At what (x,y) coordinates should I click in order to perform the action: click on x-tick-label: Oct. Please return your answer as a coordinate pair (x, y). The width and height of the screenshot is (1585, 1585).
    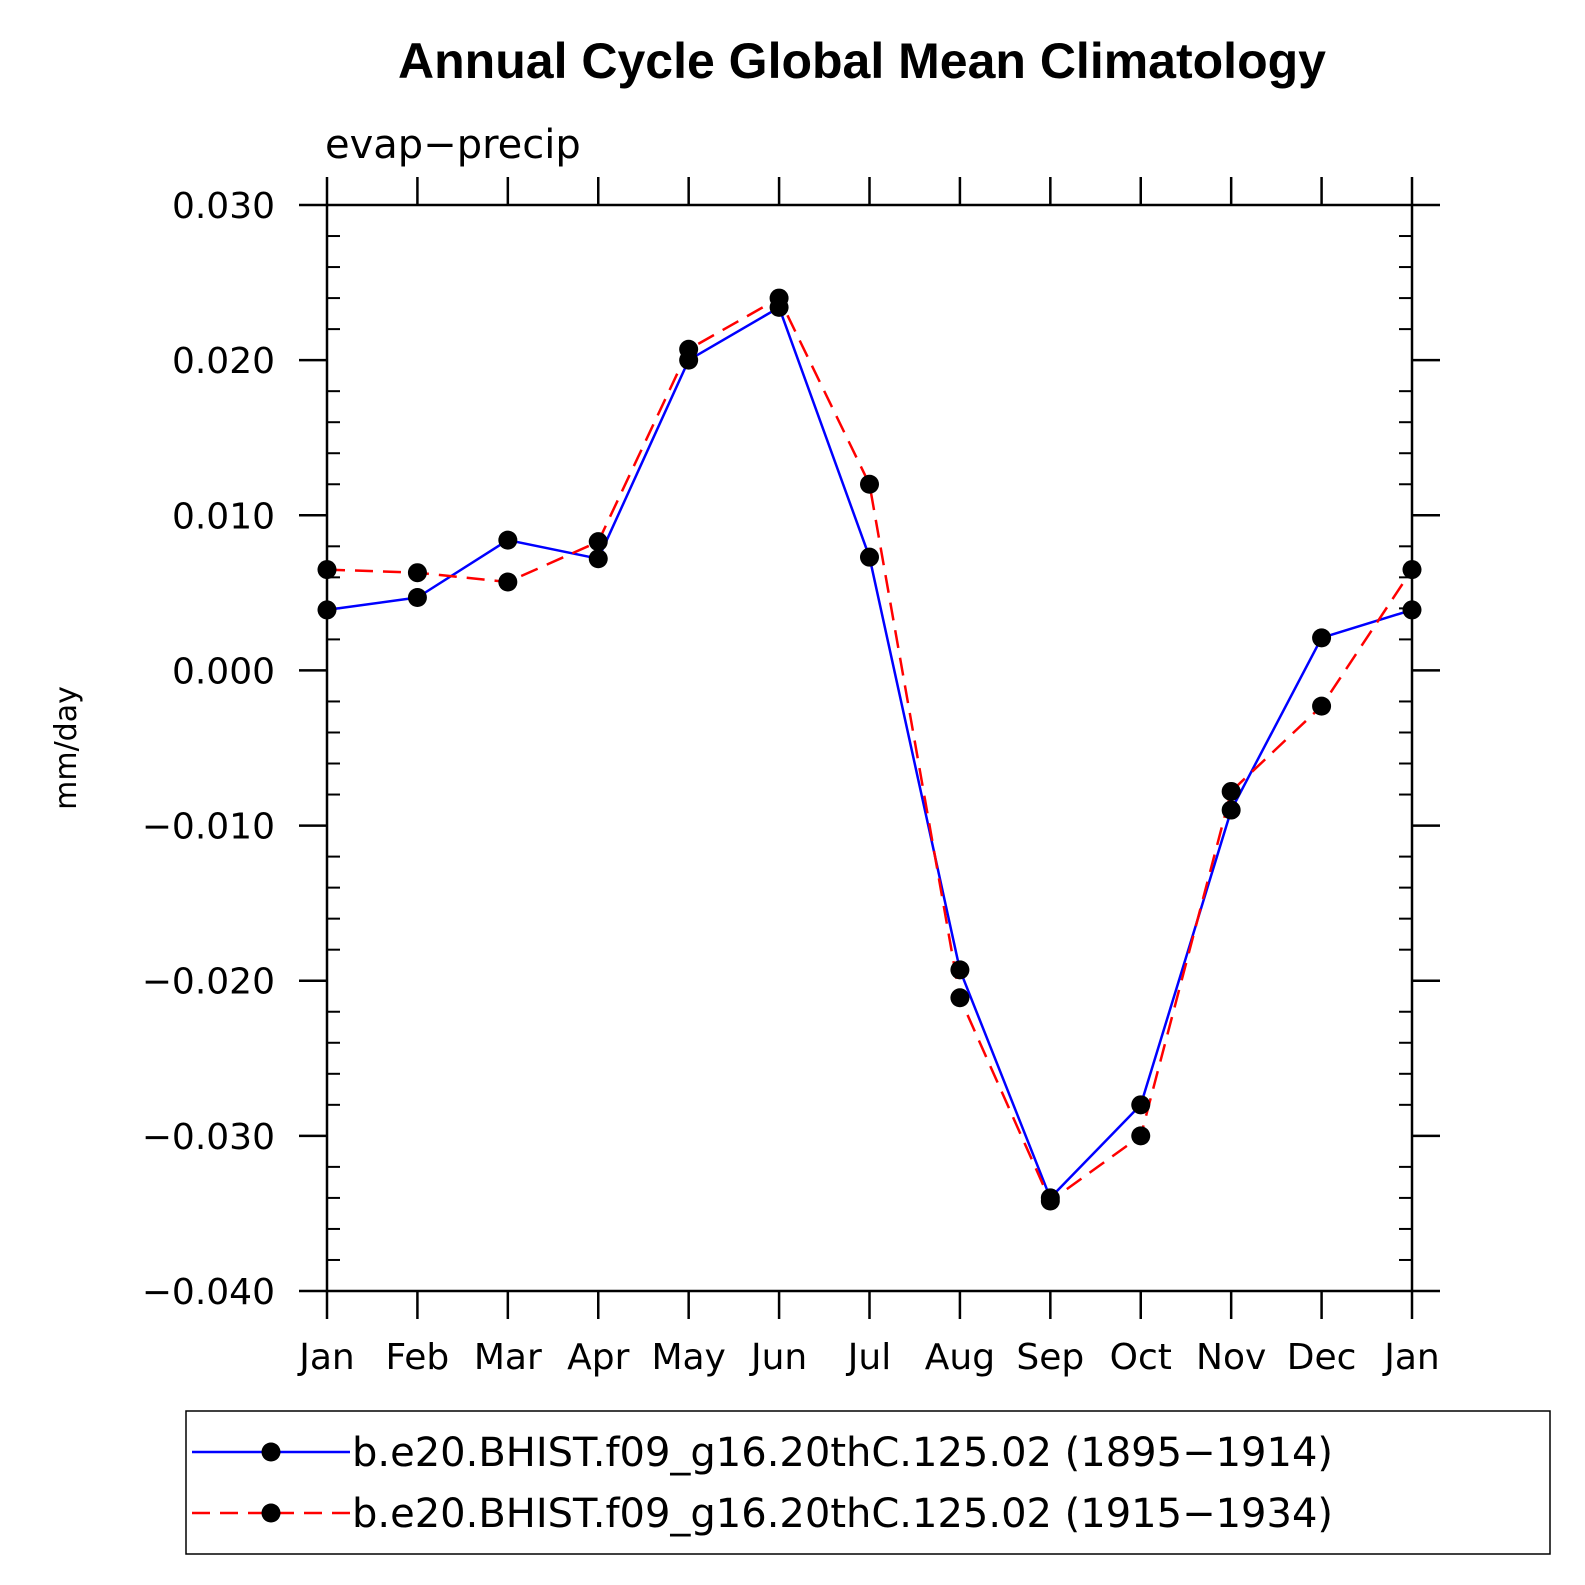
    Looking at the image, I should click on (1141, 1357).